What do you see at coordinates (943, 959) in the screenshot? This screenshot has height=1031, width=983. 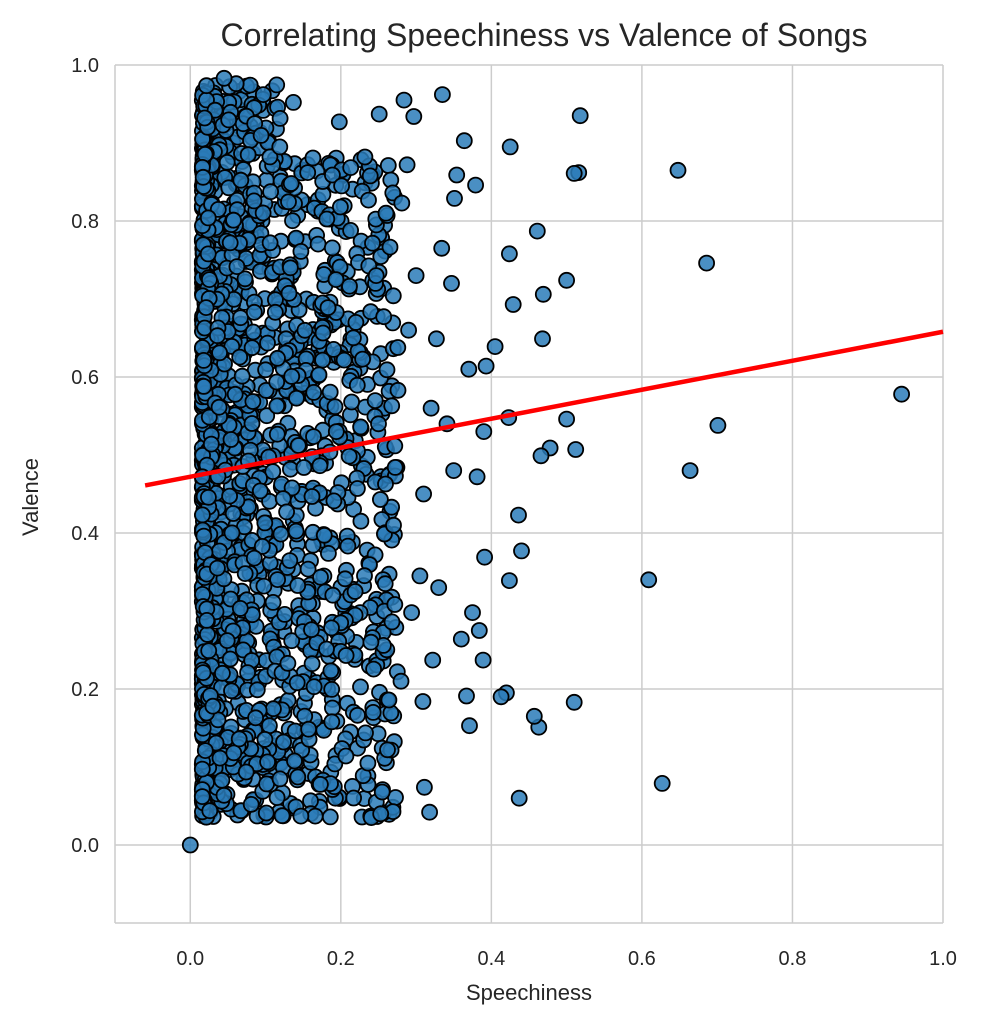 I see `x-tick-label: 1.0` at bounding box center [943, 959].